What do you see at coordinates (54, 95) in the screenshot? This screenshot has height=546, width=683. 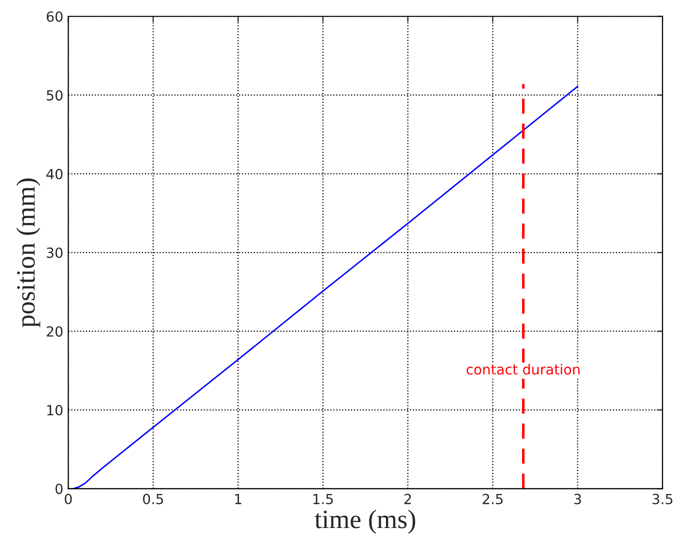 I see `y-tick-label: 50` at bounding box center [54, 95].